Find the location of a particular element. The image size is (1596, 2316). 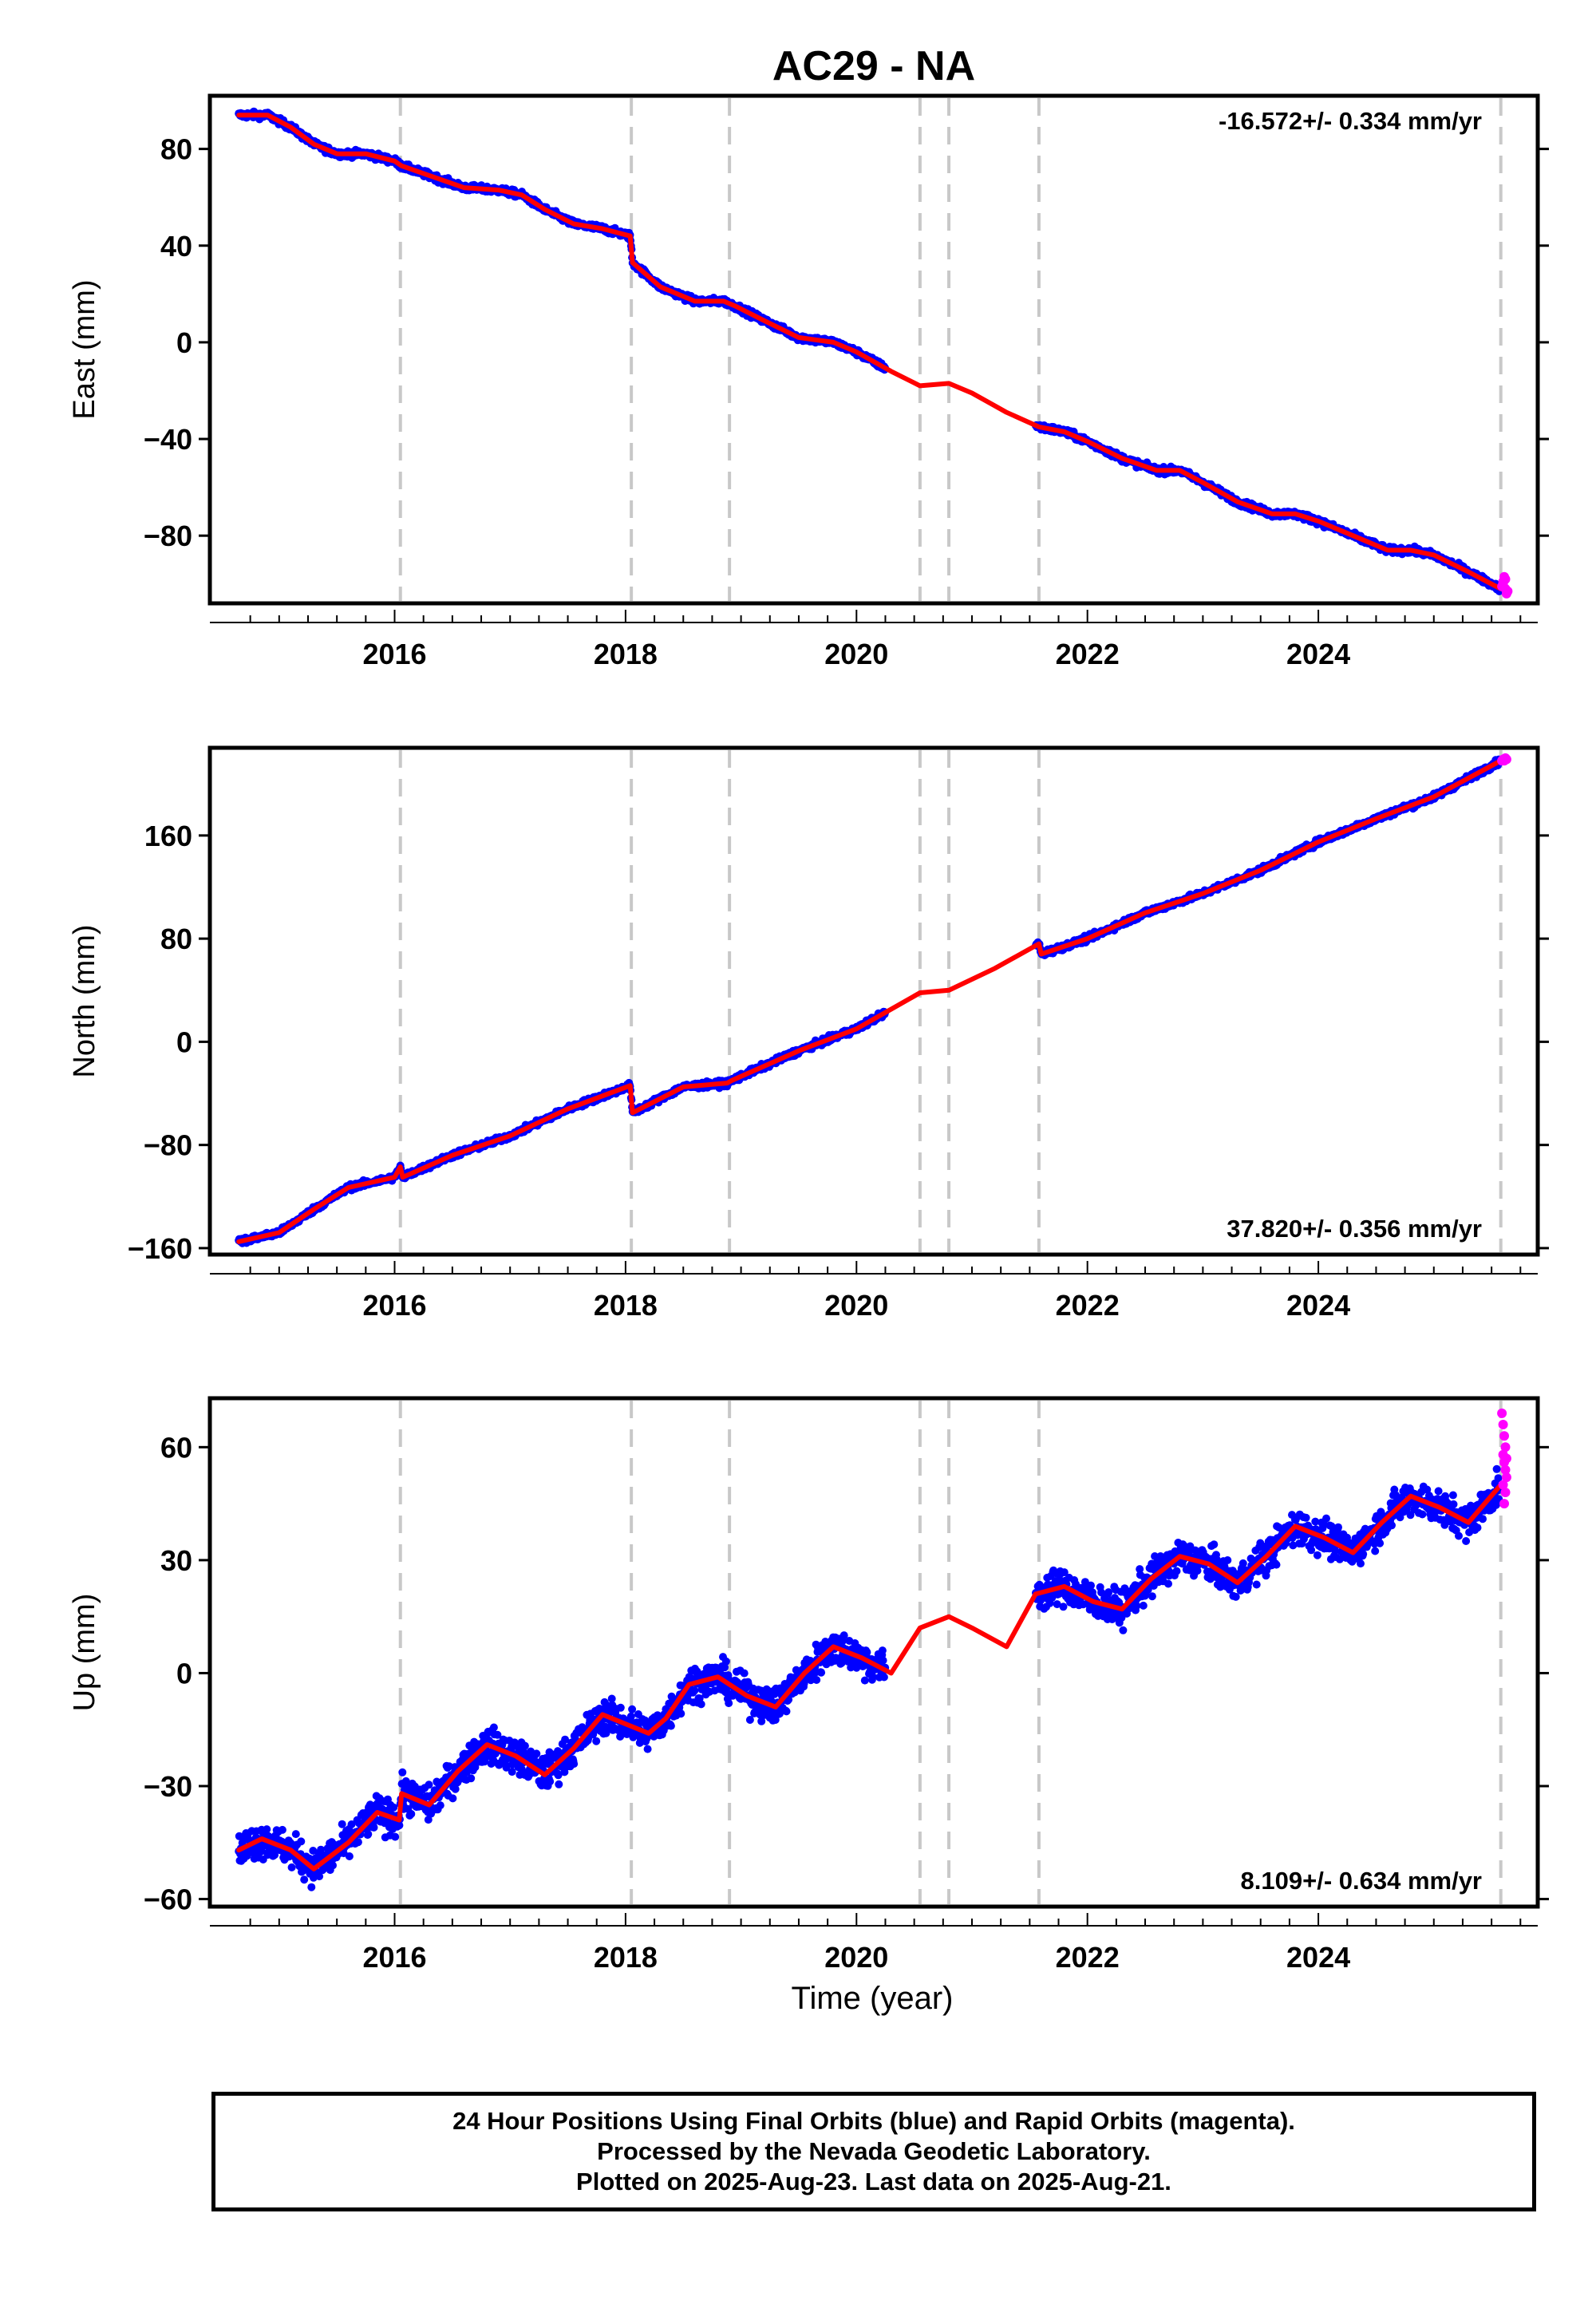

east-x-tick-label: 2016 is located at coordinates (394, 654).